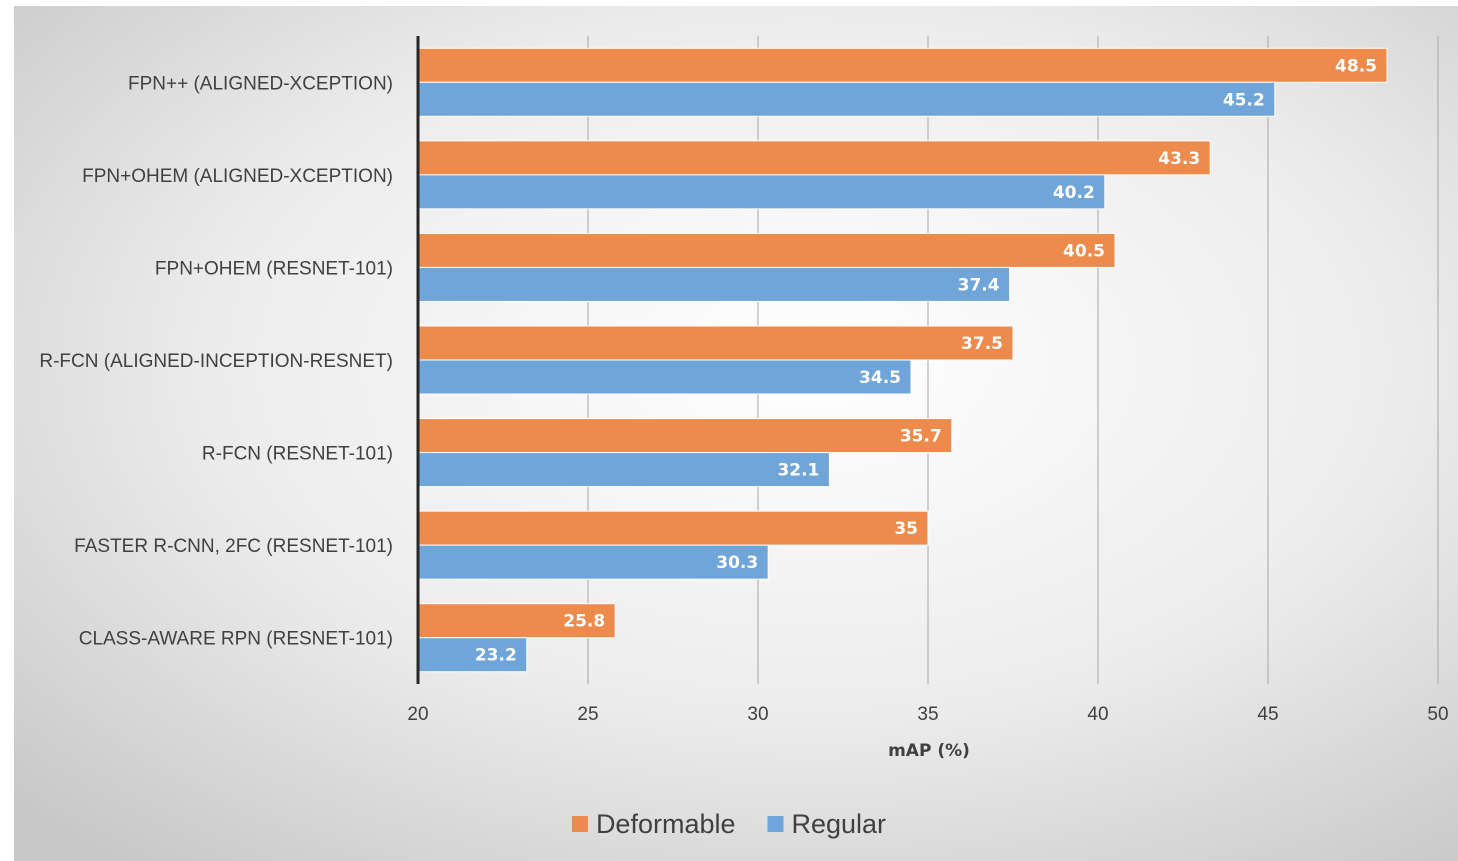 Image resolution: width=1458 pixels, height=861 pixels. I want to click on legend-label-regular: Regular, so click(839, 824).